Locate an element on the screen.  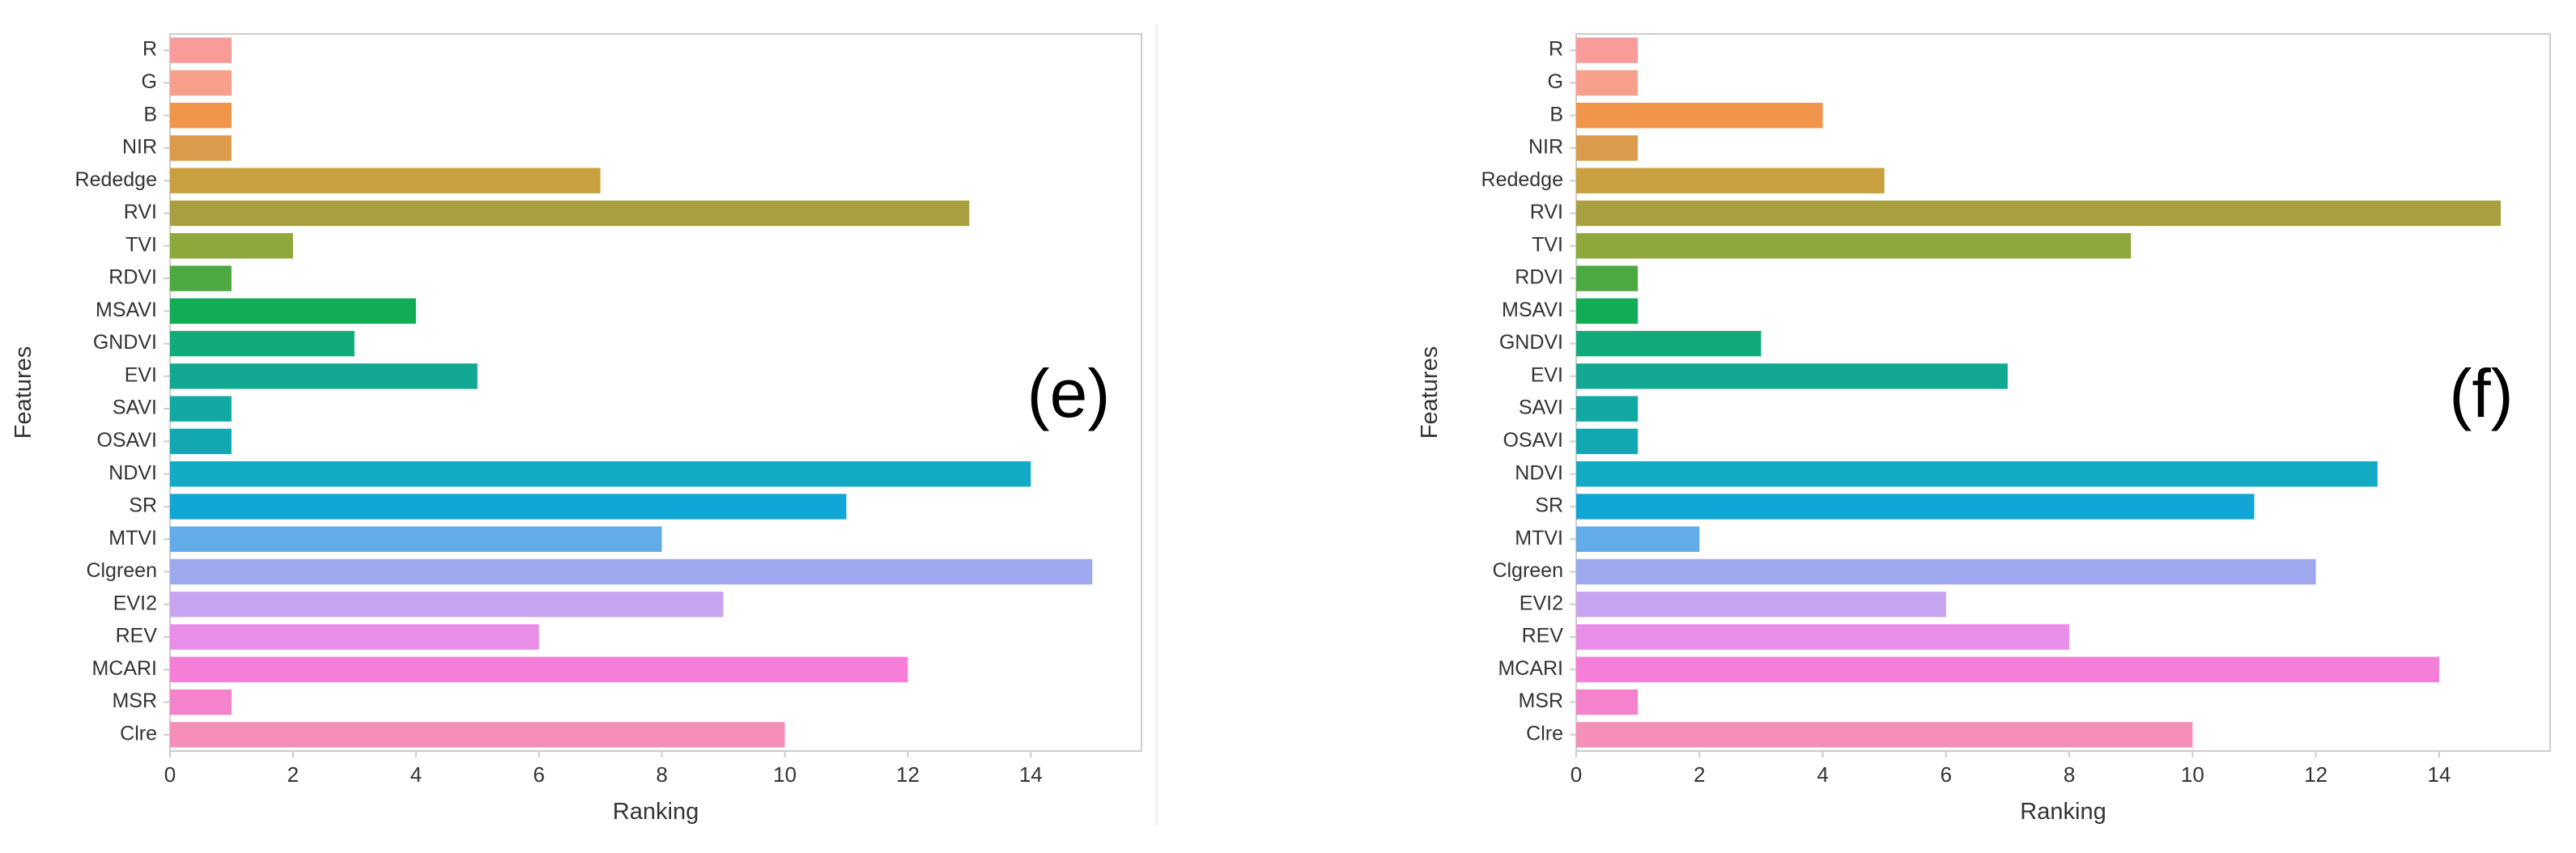
y-tick-label: Clre is located at coordinates (1545, 734).